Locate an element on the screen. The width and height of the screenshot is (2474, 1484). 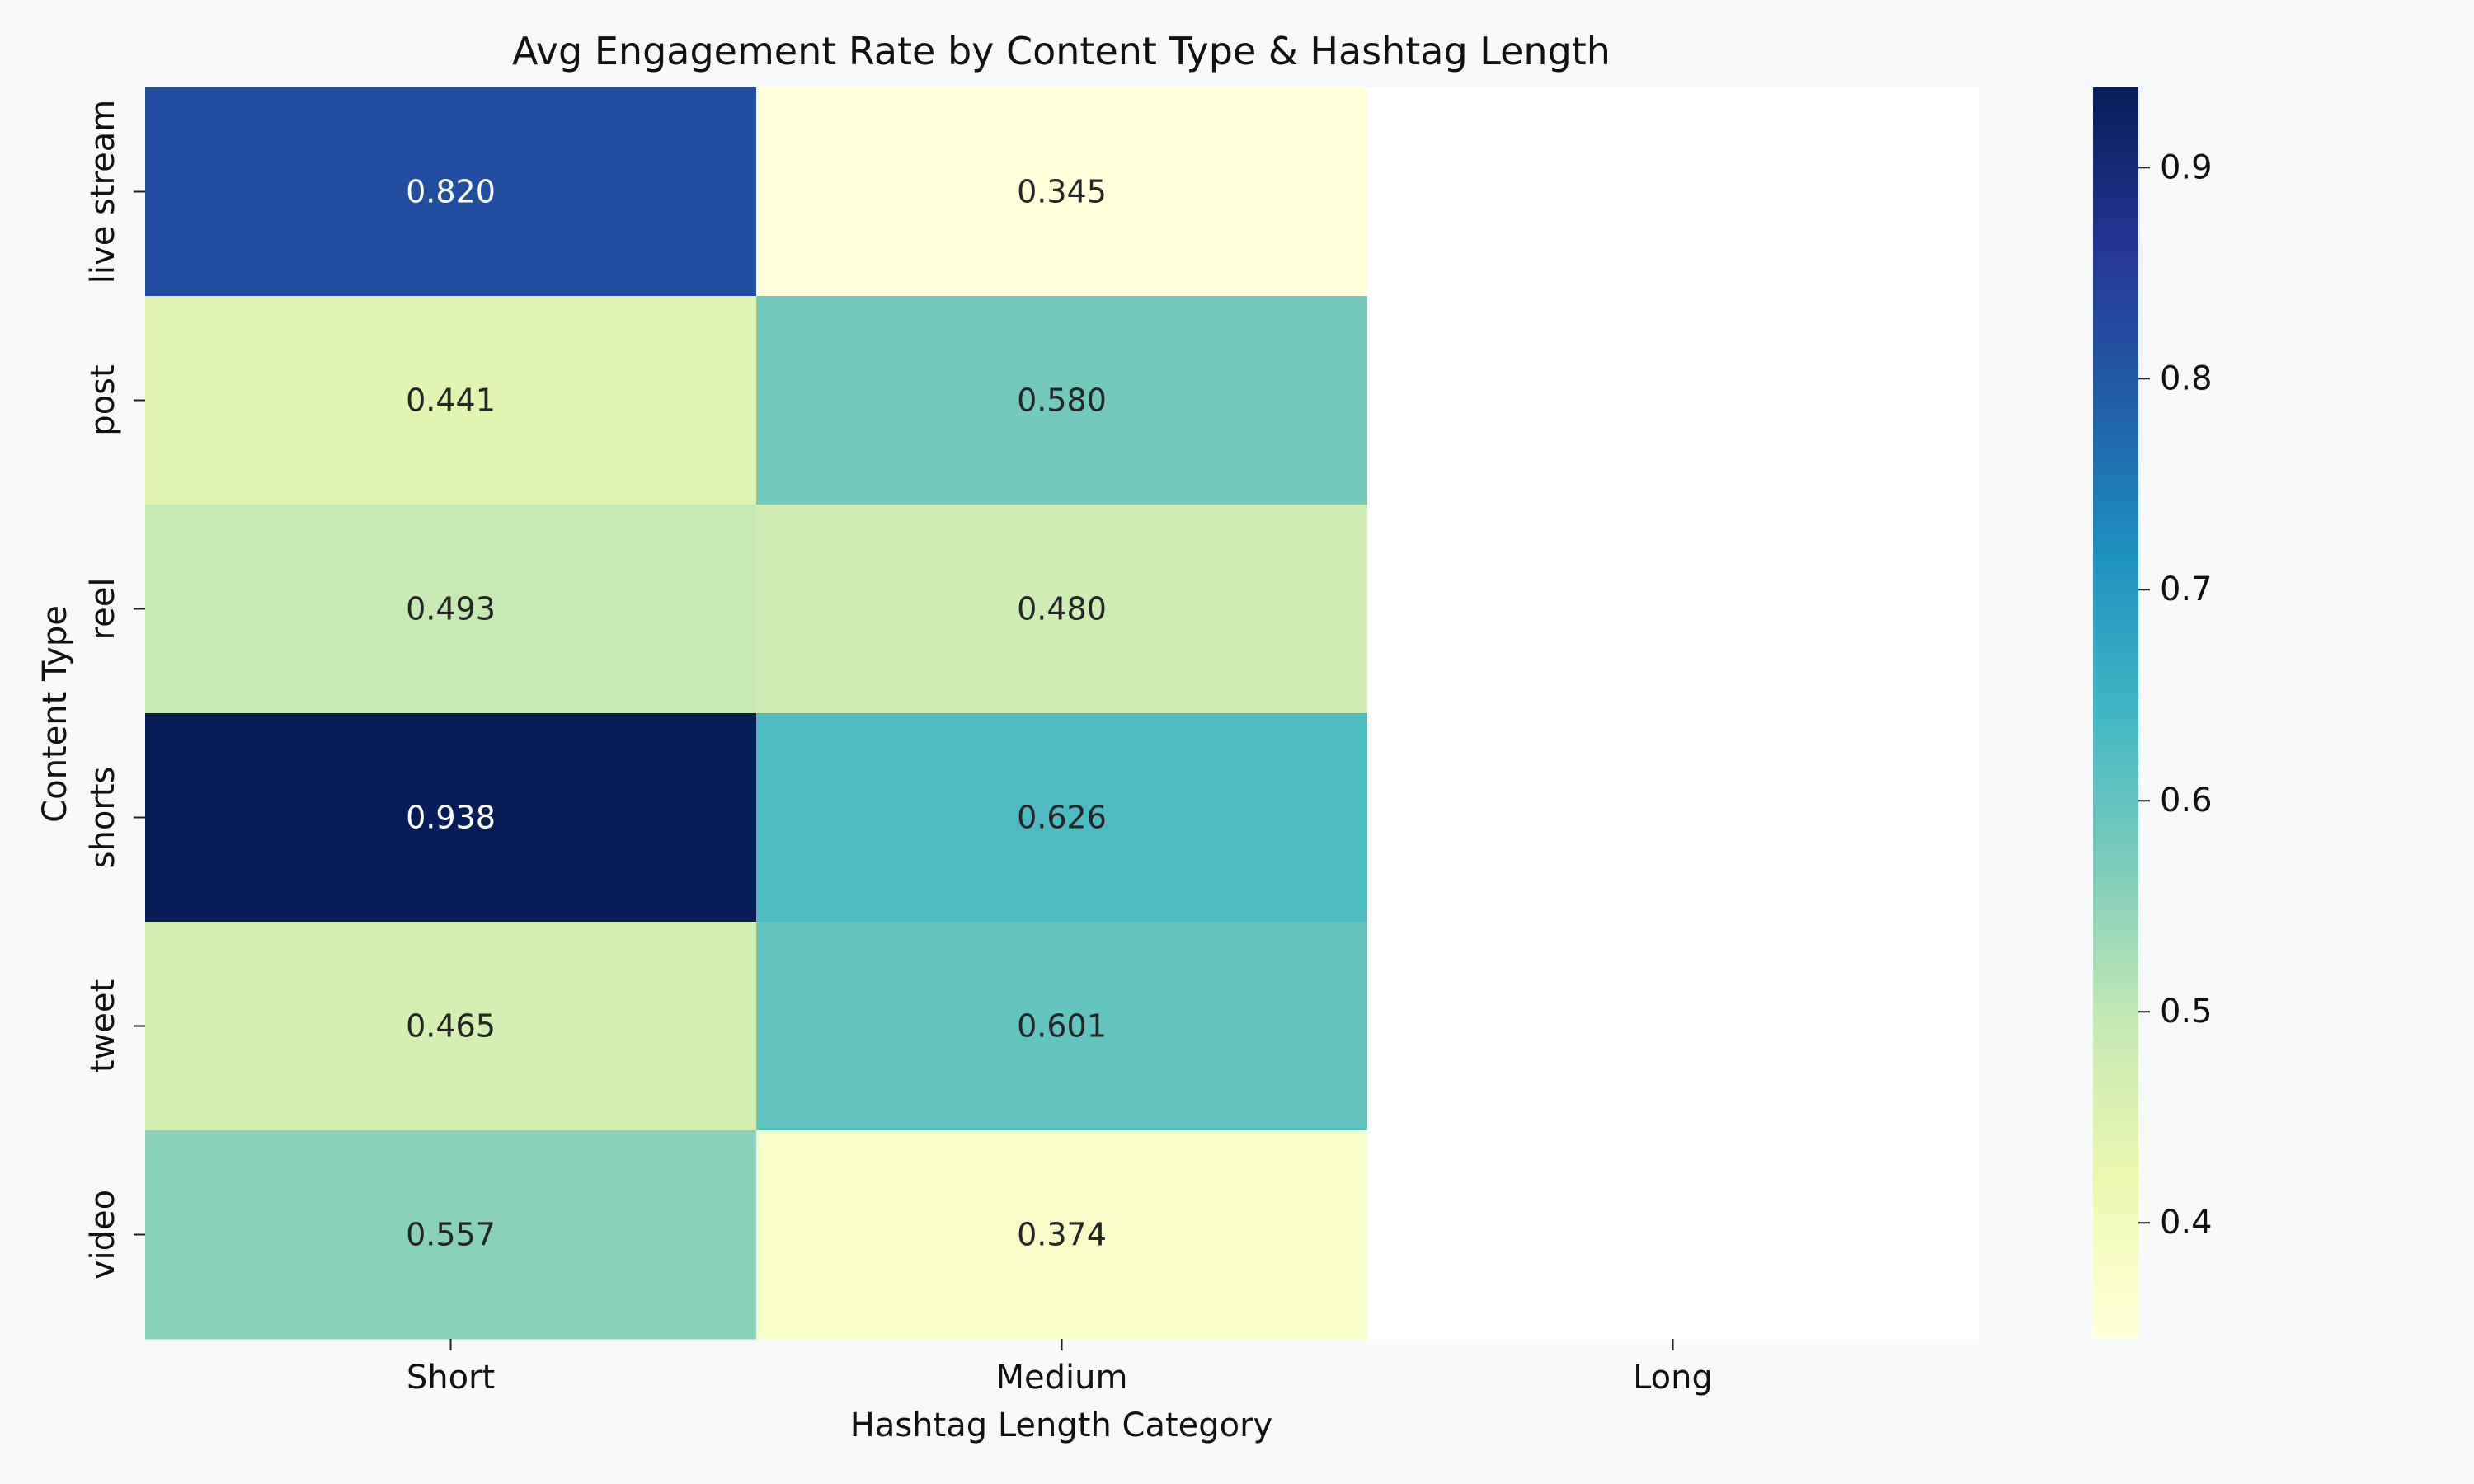
x-axis: Short Medium Long is located at coordinates (1060, 1368).